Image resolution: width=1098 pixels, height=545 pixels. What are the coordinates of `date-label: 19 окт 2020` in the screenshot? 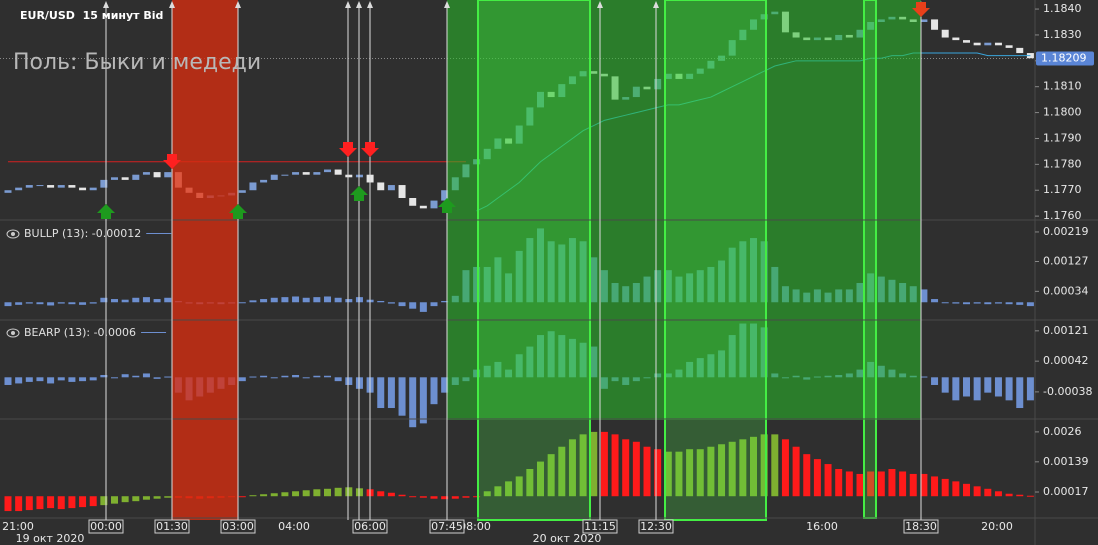 It's located at (50, 538).